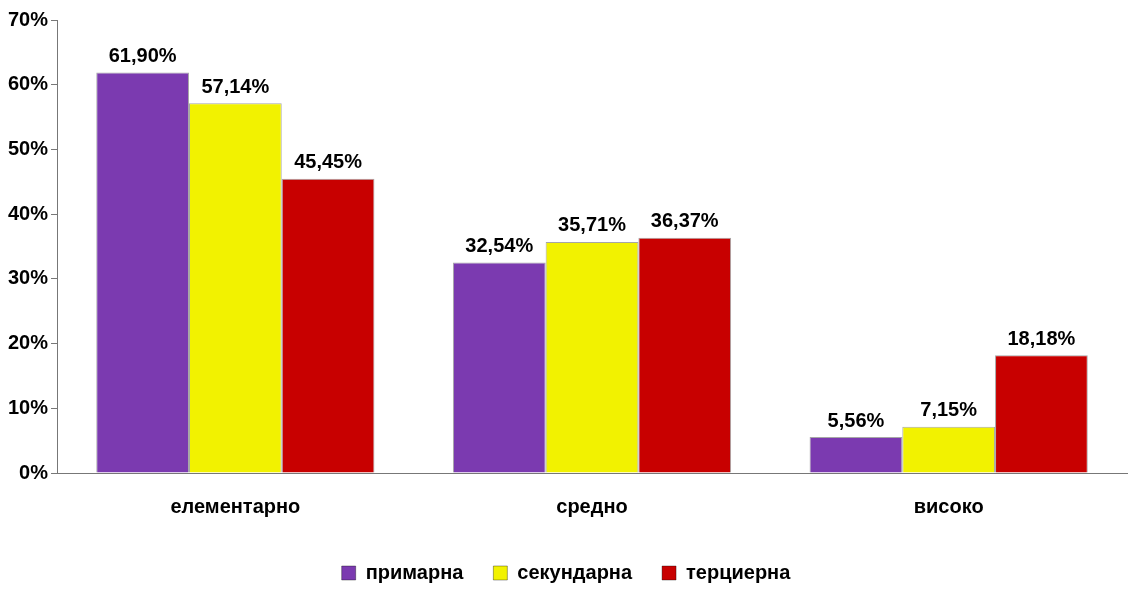 Image resolution: width=1142 pixels, height=598 pixels. Describe the element at coordinates (948, 505) in the screenshot. I see `x-tick-label: високо` at that location.